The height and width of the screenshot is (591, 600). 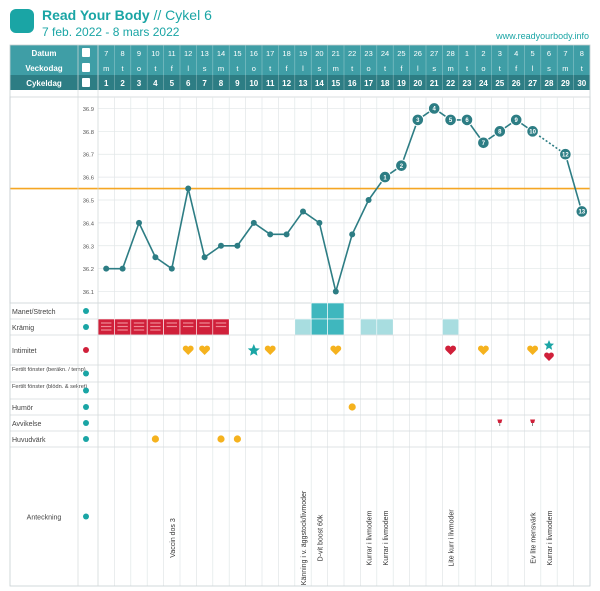 I want to click on tick-cycleday-8: 9, so click(x=237, y=83).